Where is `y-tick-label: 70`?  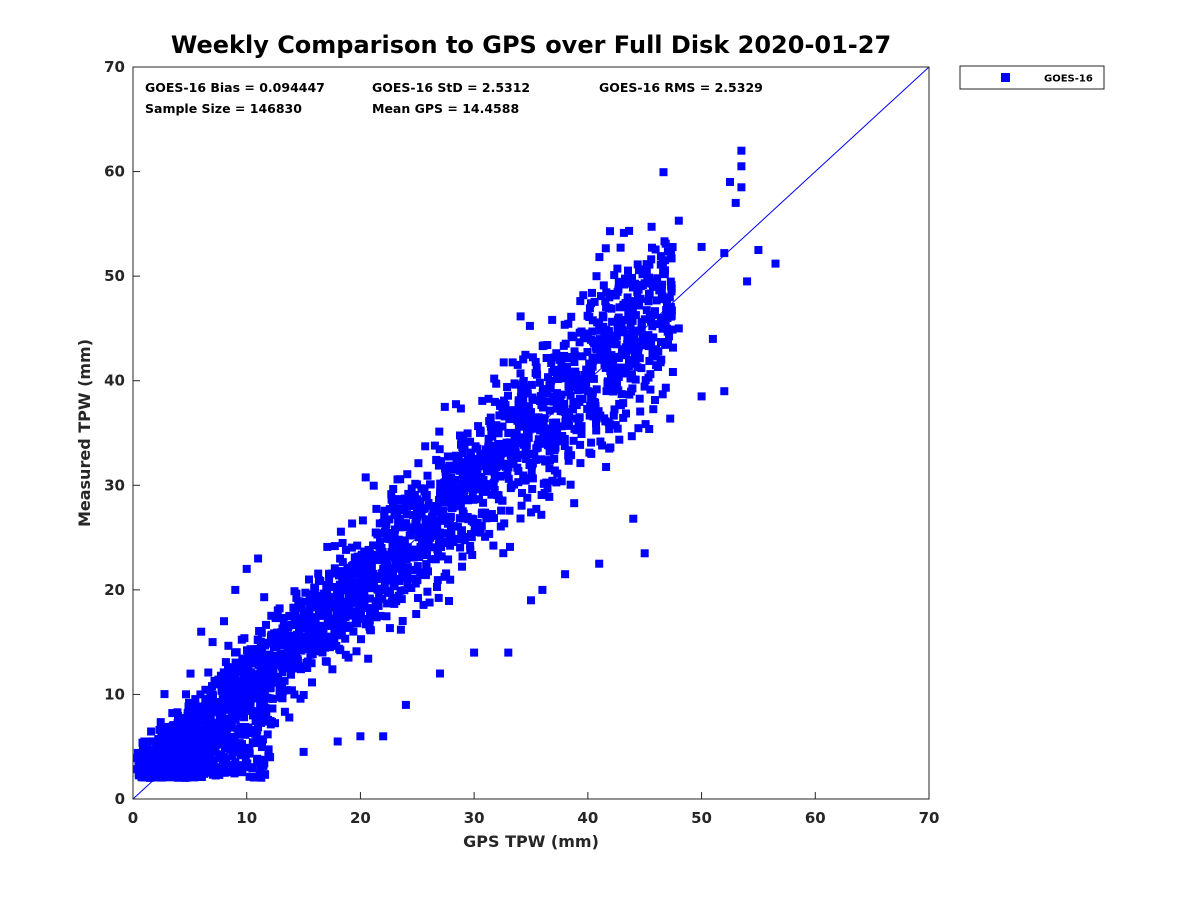
y-tick-label: 70 is located at coordinates (114, 67).